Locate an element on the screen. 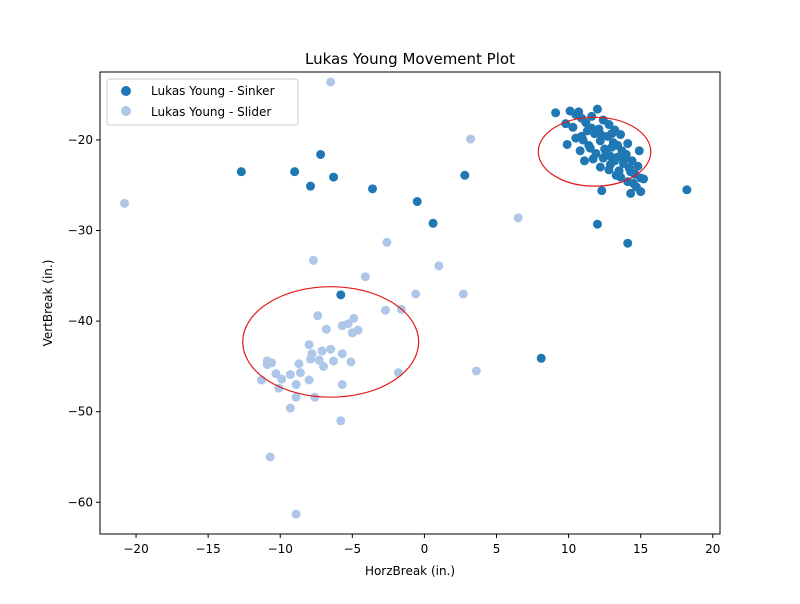 The height and width of the screenshot is (604, 800). x-axis-ticks: −20 −15 −10 −5 0 5 10 15 20 is located at coordinates (421, 545).